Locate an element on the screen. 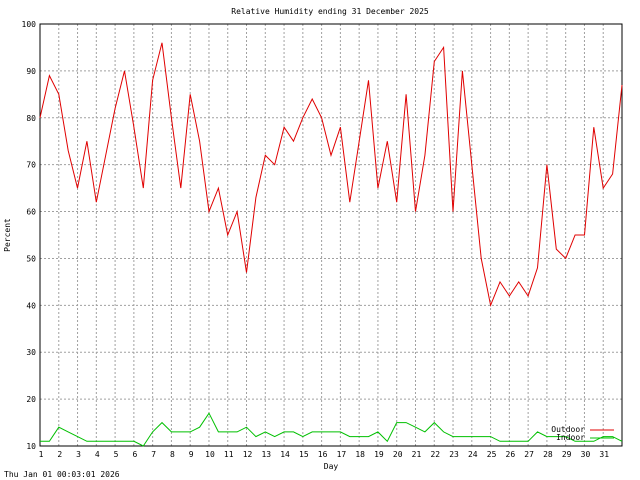 The height and width of the screenshot is (480, 640). y-tick-label: 100 is located at coordinates (29, 24).